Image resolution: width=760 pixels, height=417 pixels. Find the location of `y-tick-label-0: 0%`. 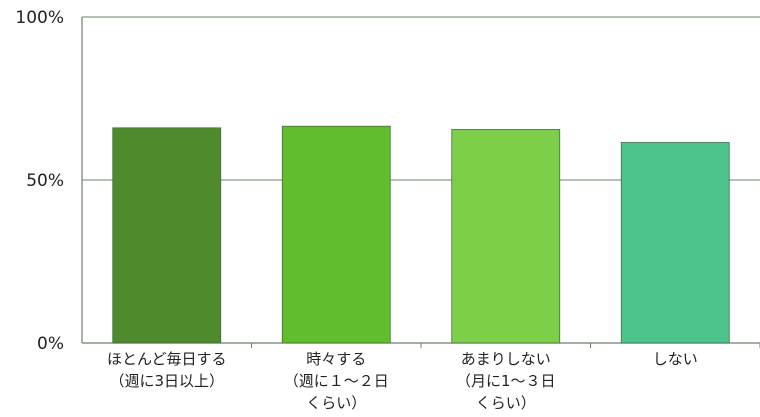

y-tick-label-0: 0% is located at coordinates (50, 344).